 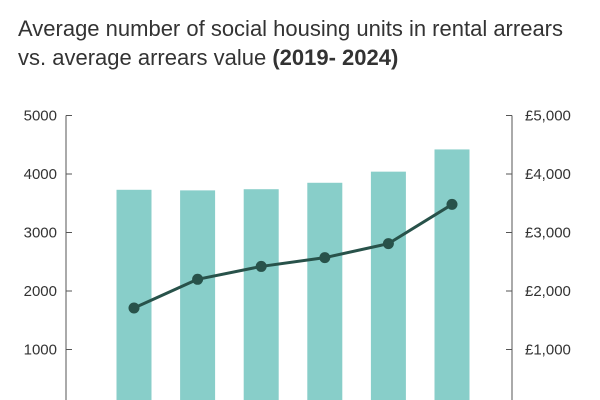 What do you see at coordinates (548, 350) in the screenshot?
I see `right-tick-label: £1,000` at bounding box center [548, 350].